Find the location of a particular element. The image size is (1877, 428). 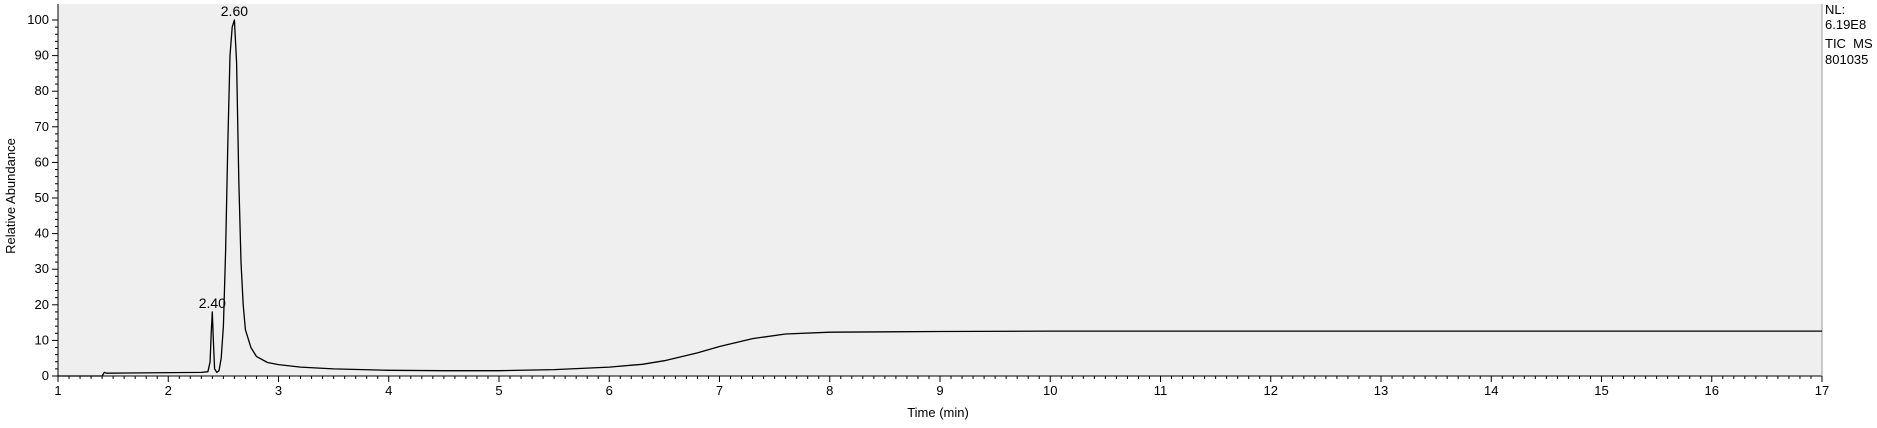

y-axis-ticks: 0 10 20 30 40 50 60 70 80 90 100 is located at coordinates (42, 197).